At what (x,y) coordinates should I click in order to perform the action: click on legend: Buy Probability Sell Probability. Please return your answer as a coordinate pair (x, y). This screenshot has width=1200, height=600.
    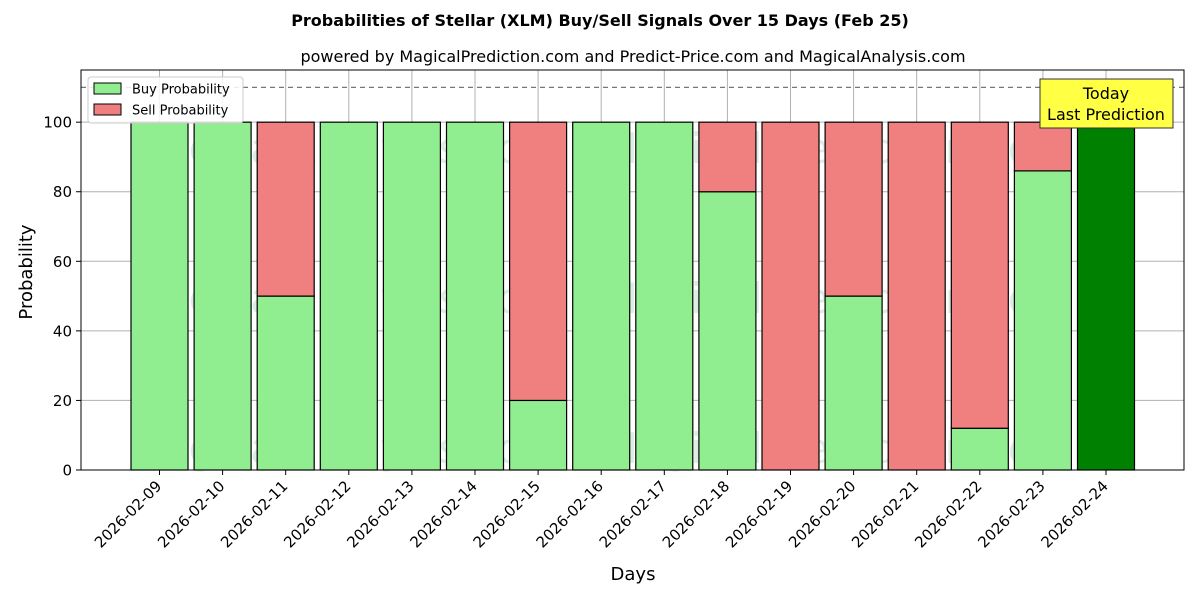
    Looking at the image, I should click on (165, 100).